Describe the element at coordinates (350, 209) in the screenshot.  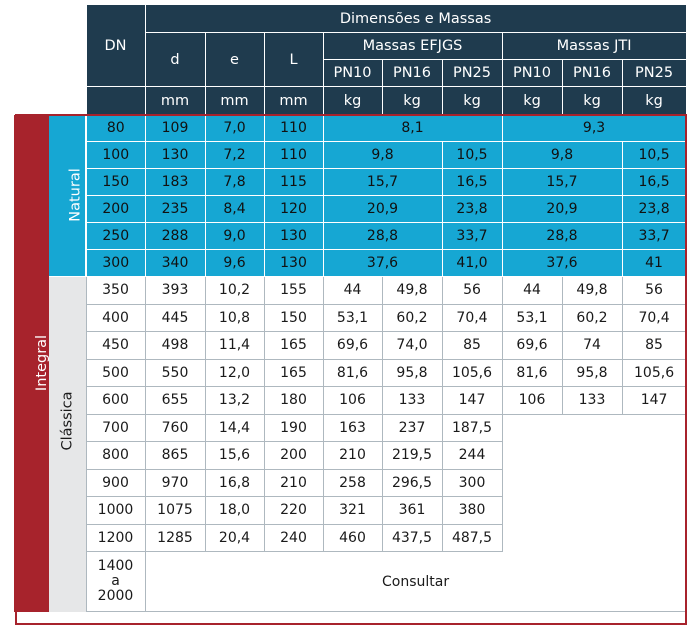
I see `table-row: 200 235 8,4 120 20,9 23,8 20,9 23,8` at that location.